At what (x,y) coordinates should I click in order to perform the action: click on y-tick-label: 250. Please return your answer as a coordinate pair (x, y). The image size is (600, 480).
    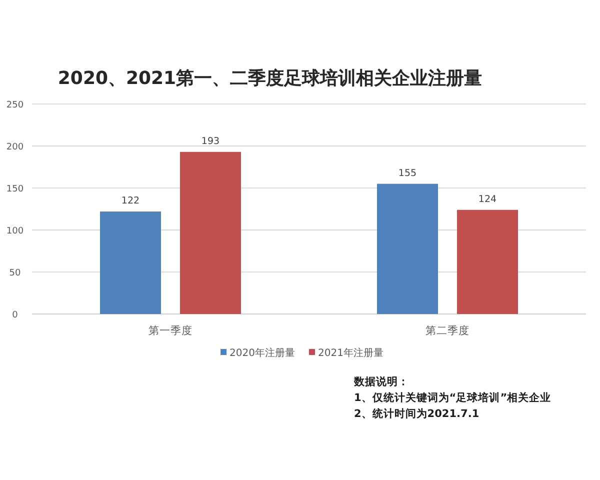
    Looking at the image, I should click on (15, 105).